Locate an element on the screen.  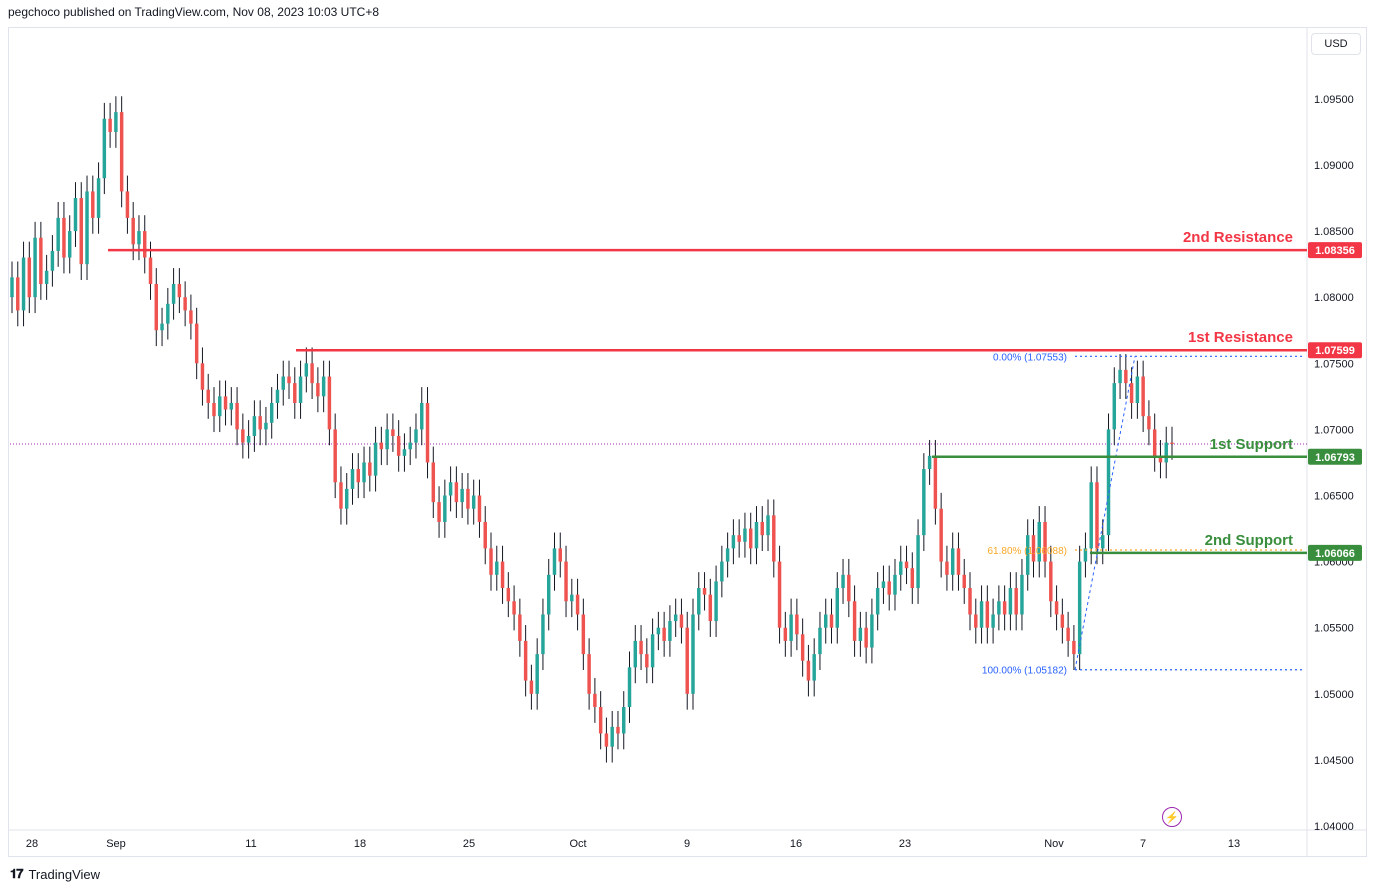
y-tick-label: 1.05500 is located at coordinates (1334, 629).